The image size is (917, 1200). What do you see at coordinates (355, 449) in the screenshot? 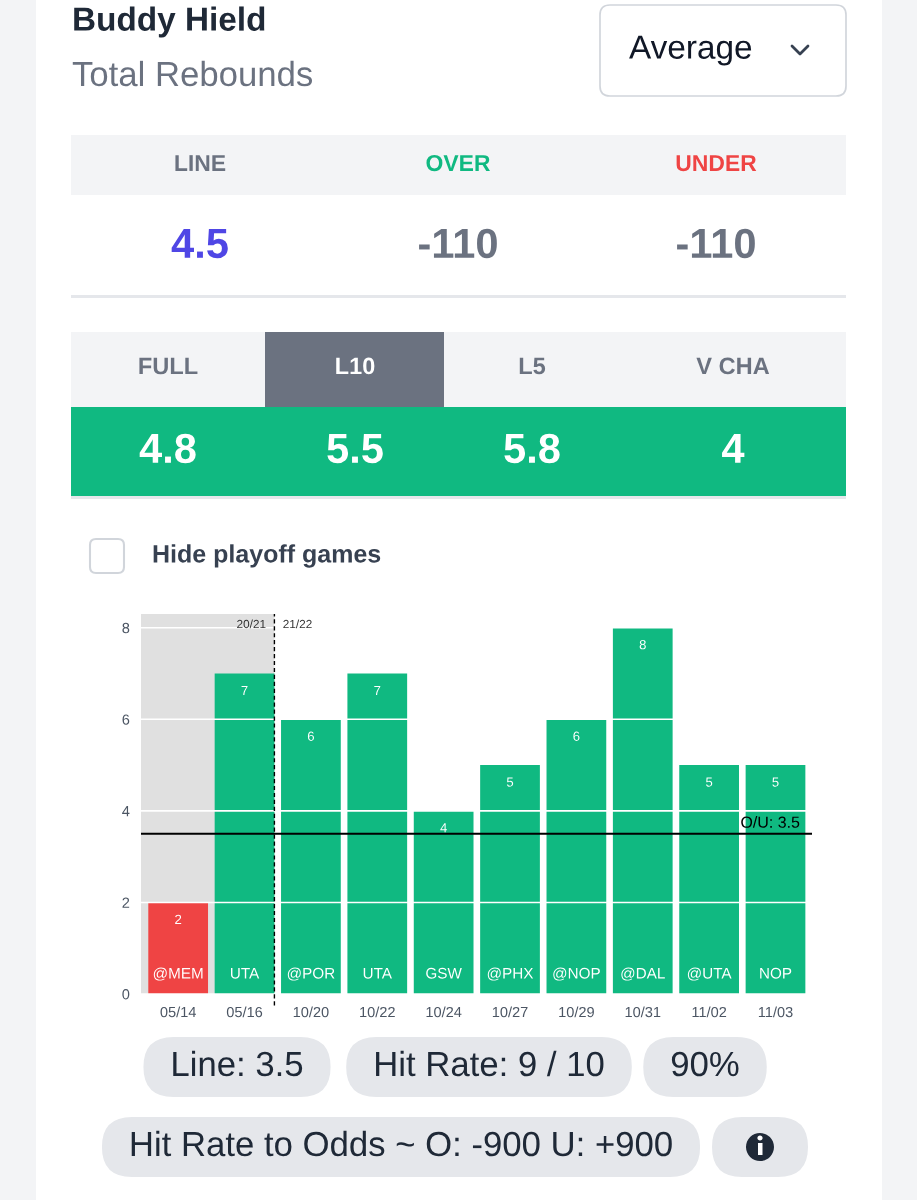
I see `text: 5.5` at bounding box center [355, 449].